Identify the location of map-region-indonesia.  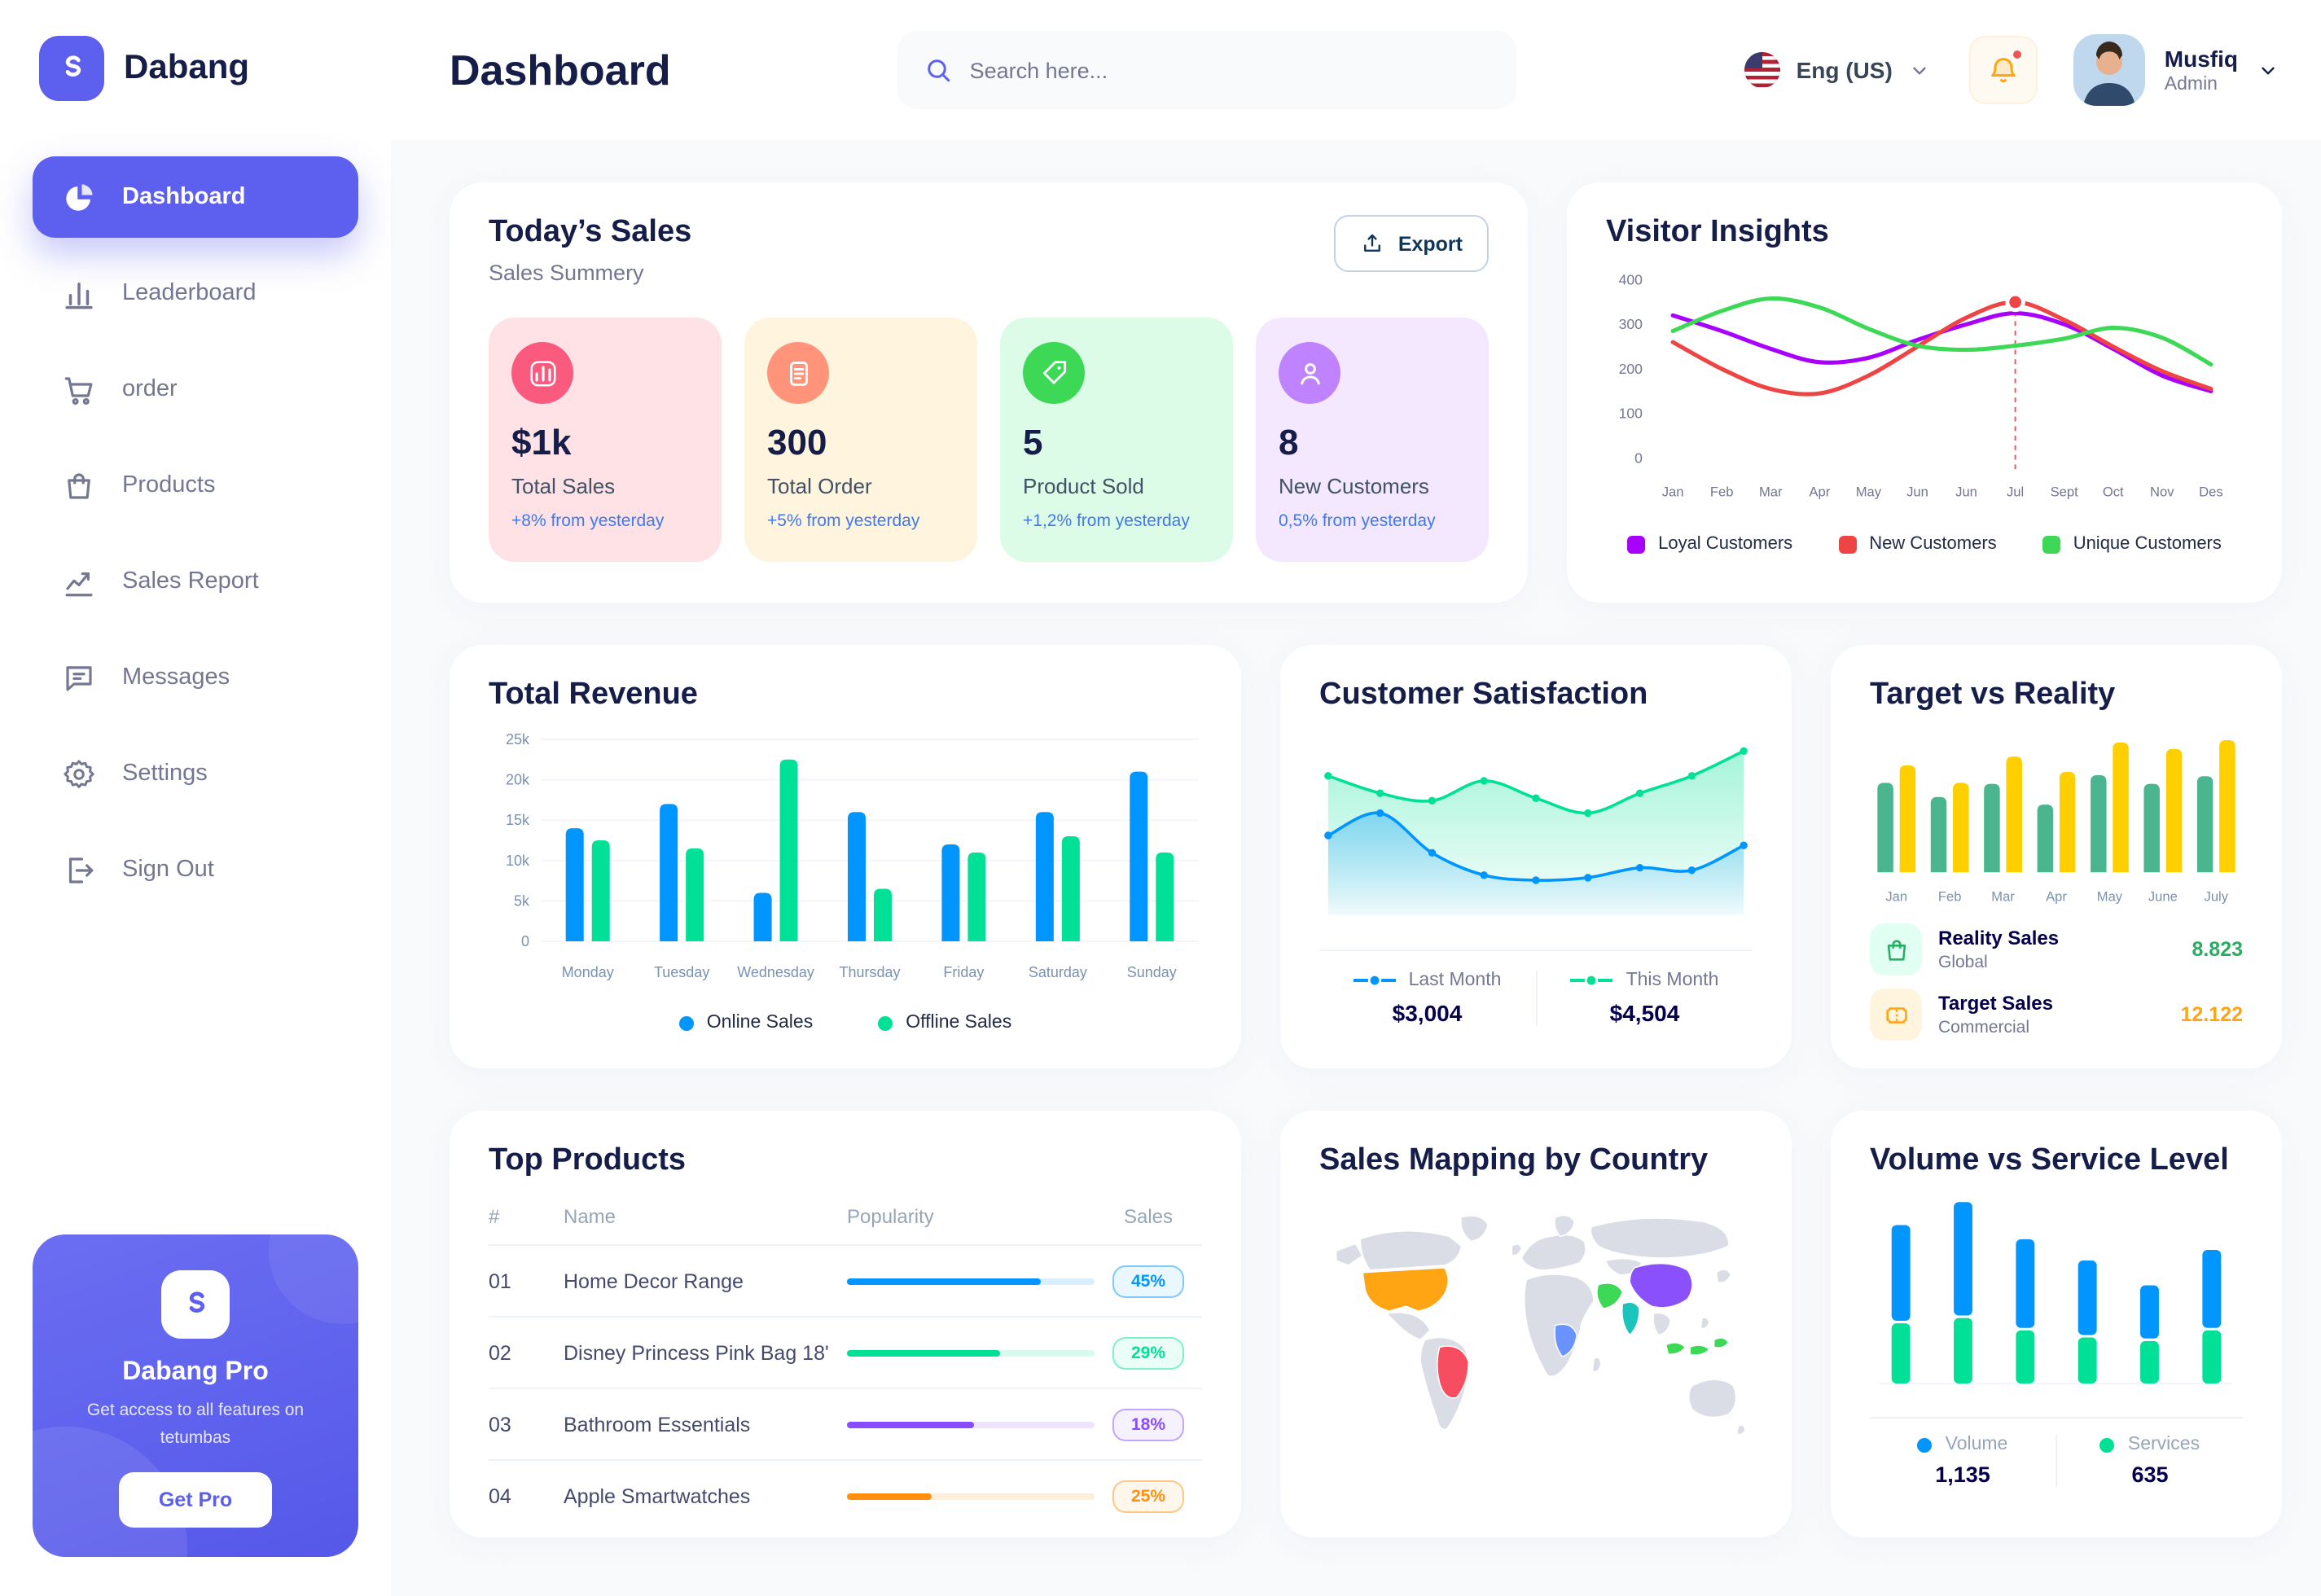
(1699, 1350).